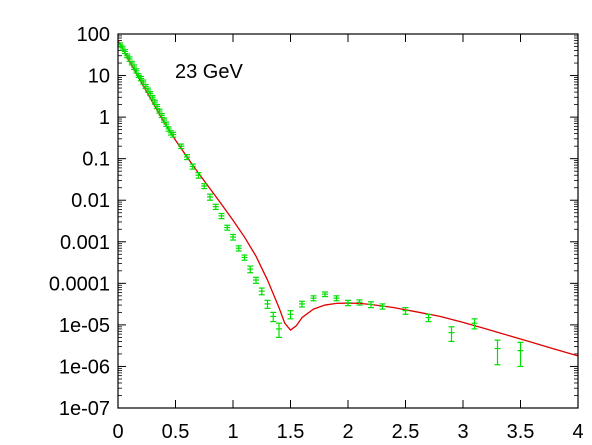 The width and height of the screenshot is (592, 445). I want to click on y-tick-label: 1e-07, so click(84, 409).